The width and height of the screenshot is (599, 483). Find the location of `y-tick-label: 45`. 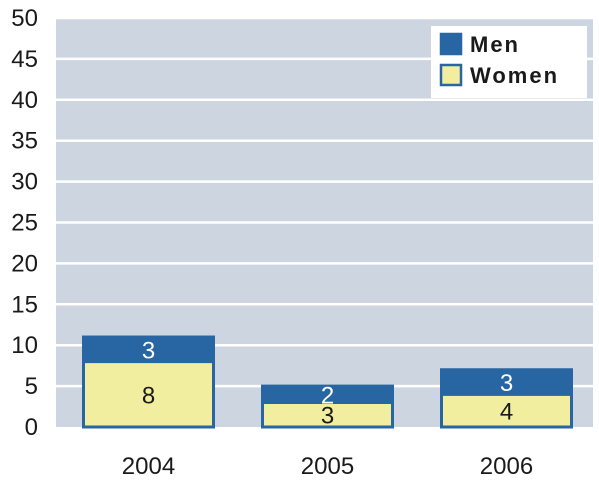

y-tick-label: 45 is located at coordinates (24, 59).